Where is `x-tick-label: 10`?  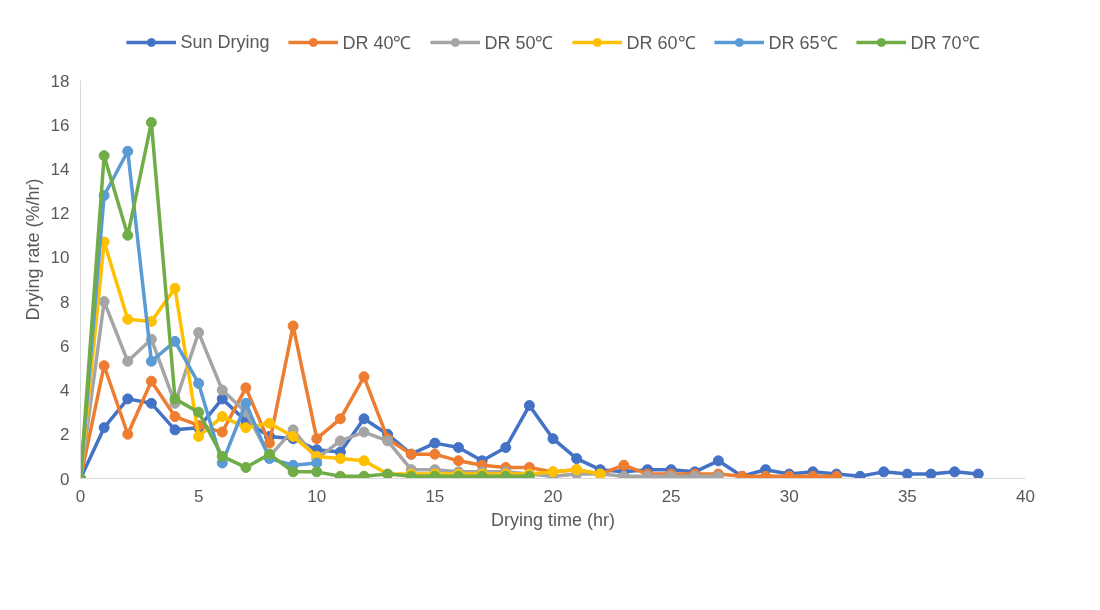 x-tick-label: 10 is located at coordinates (317, 496).